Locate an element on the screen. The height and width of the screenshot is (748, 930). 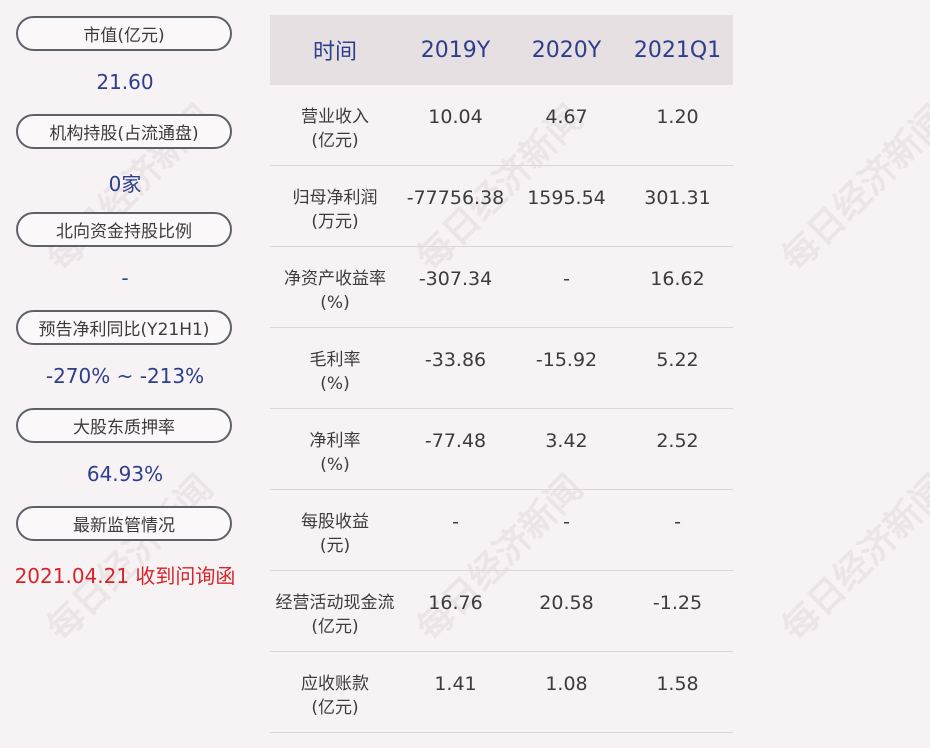
header-2019y: 2019Y is located at coordinates (455, 50).